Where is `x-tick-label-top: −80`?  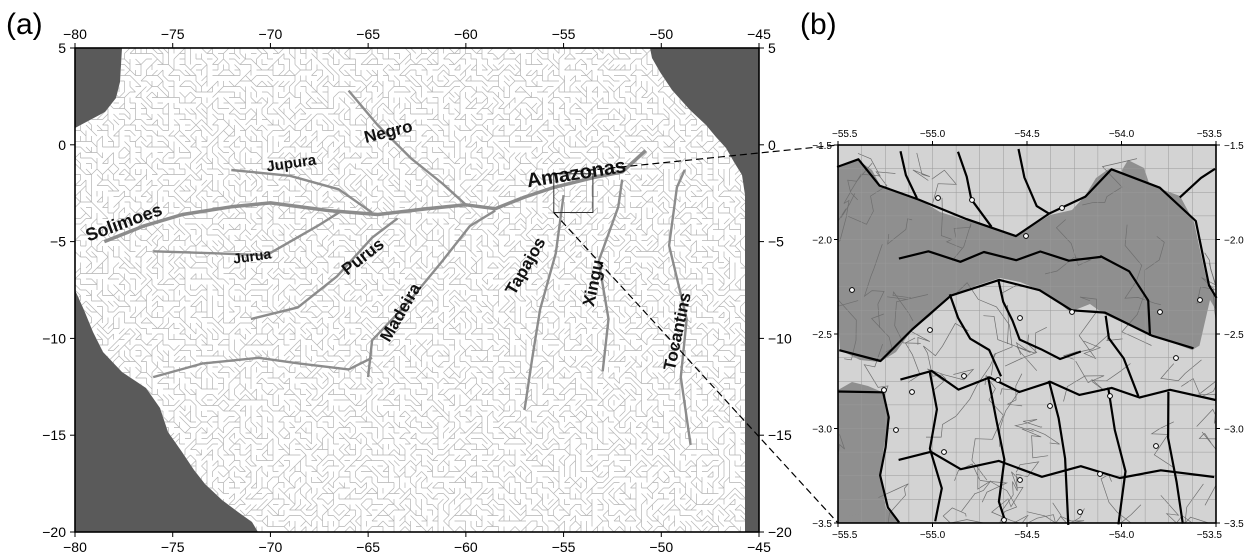 x-tick-label-top: −80 is located at coordinates (75, 34).